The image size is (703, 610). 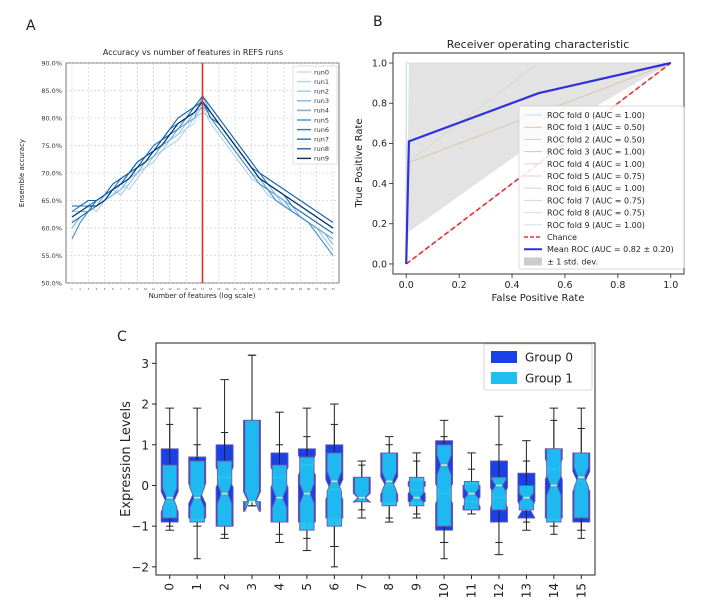 I want to click on chart-a-y-tick-label: 50.0%, so click(x=51, y=284).